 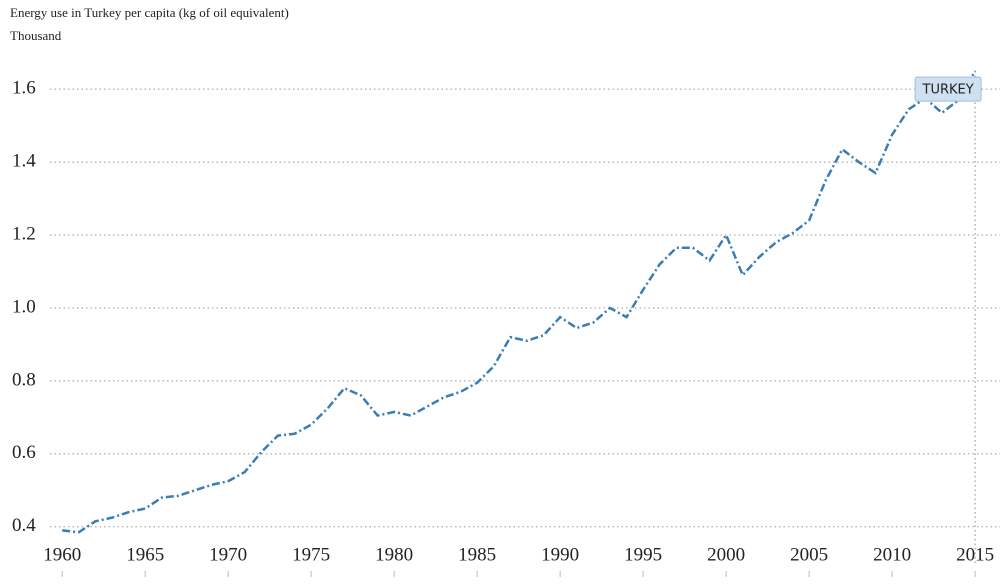 What do you see at coordinates (145, 554) in the screenshot?
I see `x-tick-label: 1965` at bounding box center [145, 554].